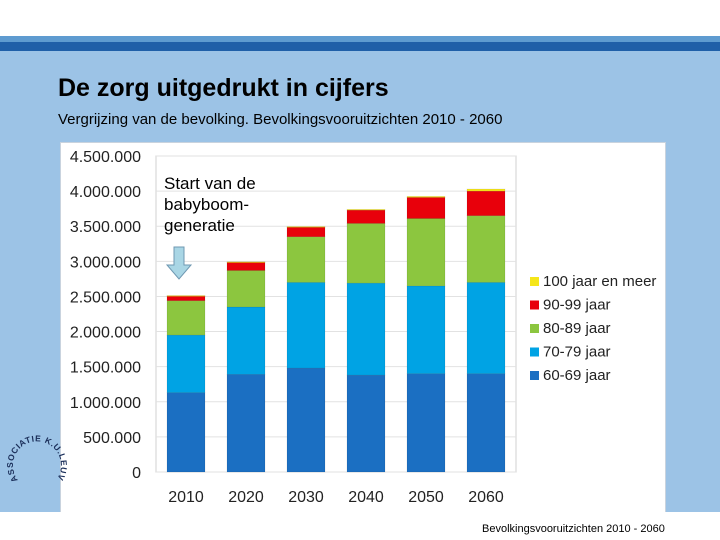 This screenshot has height=540, width=720. I want to click on bar-segment-2060-90-99-jaar, so click(486, 203).